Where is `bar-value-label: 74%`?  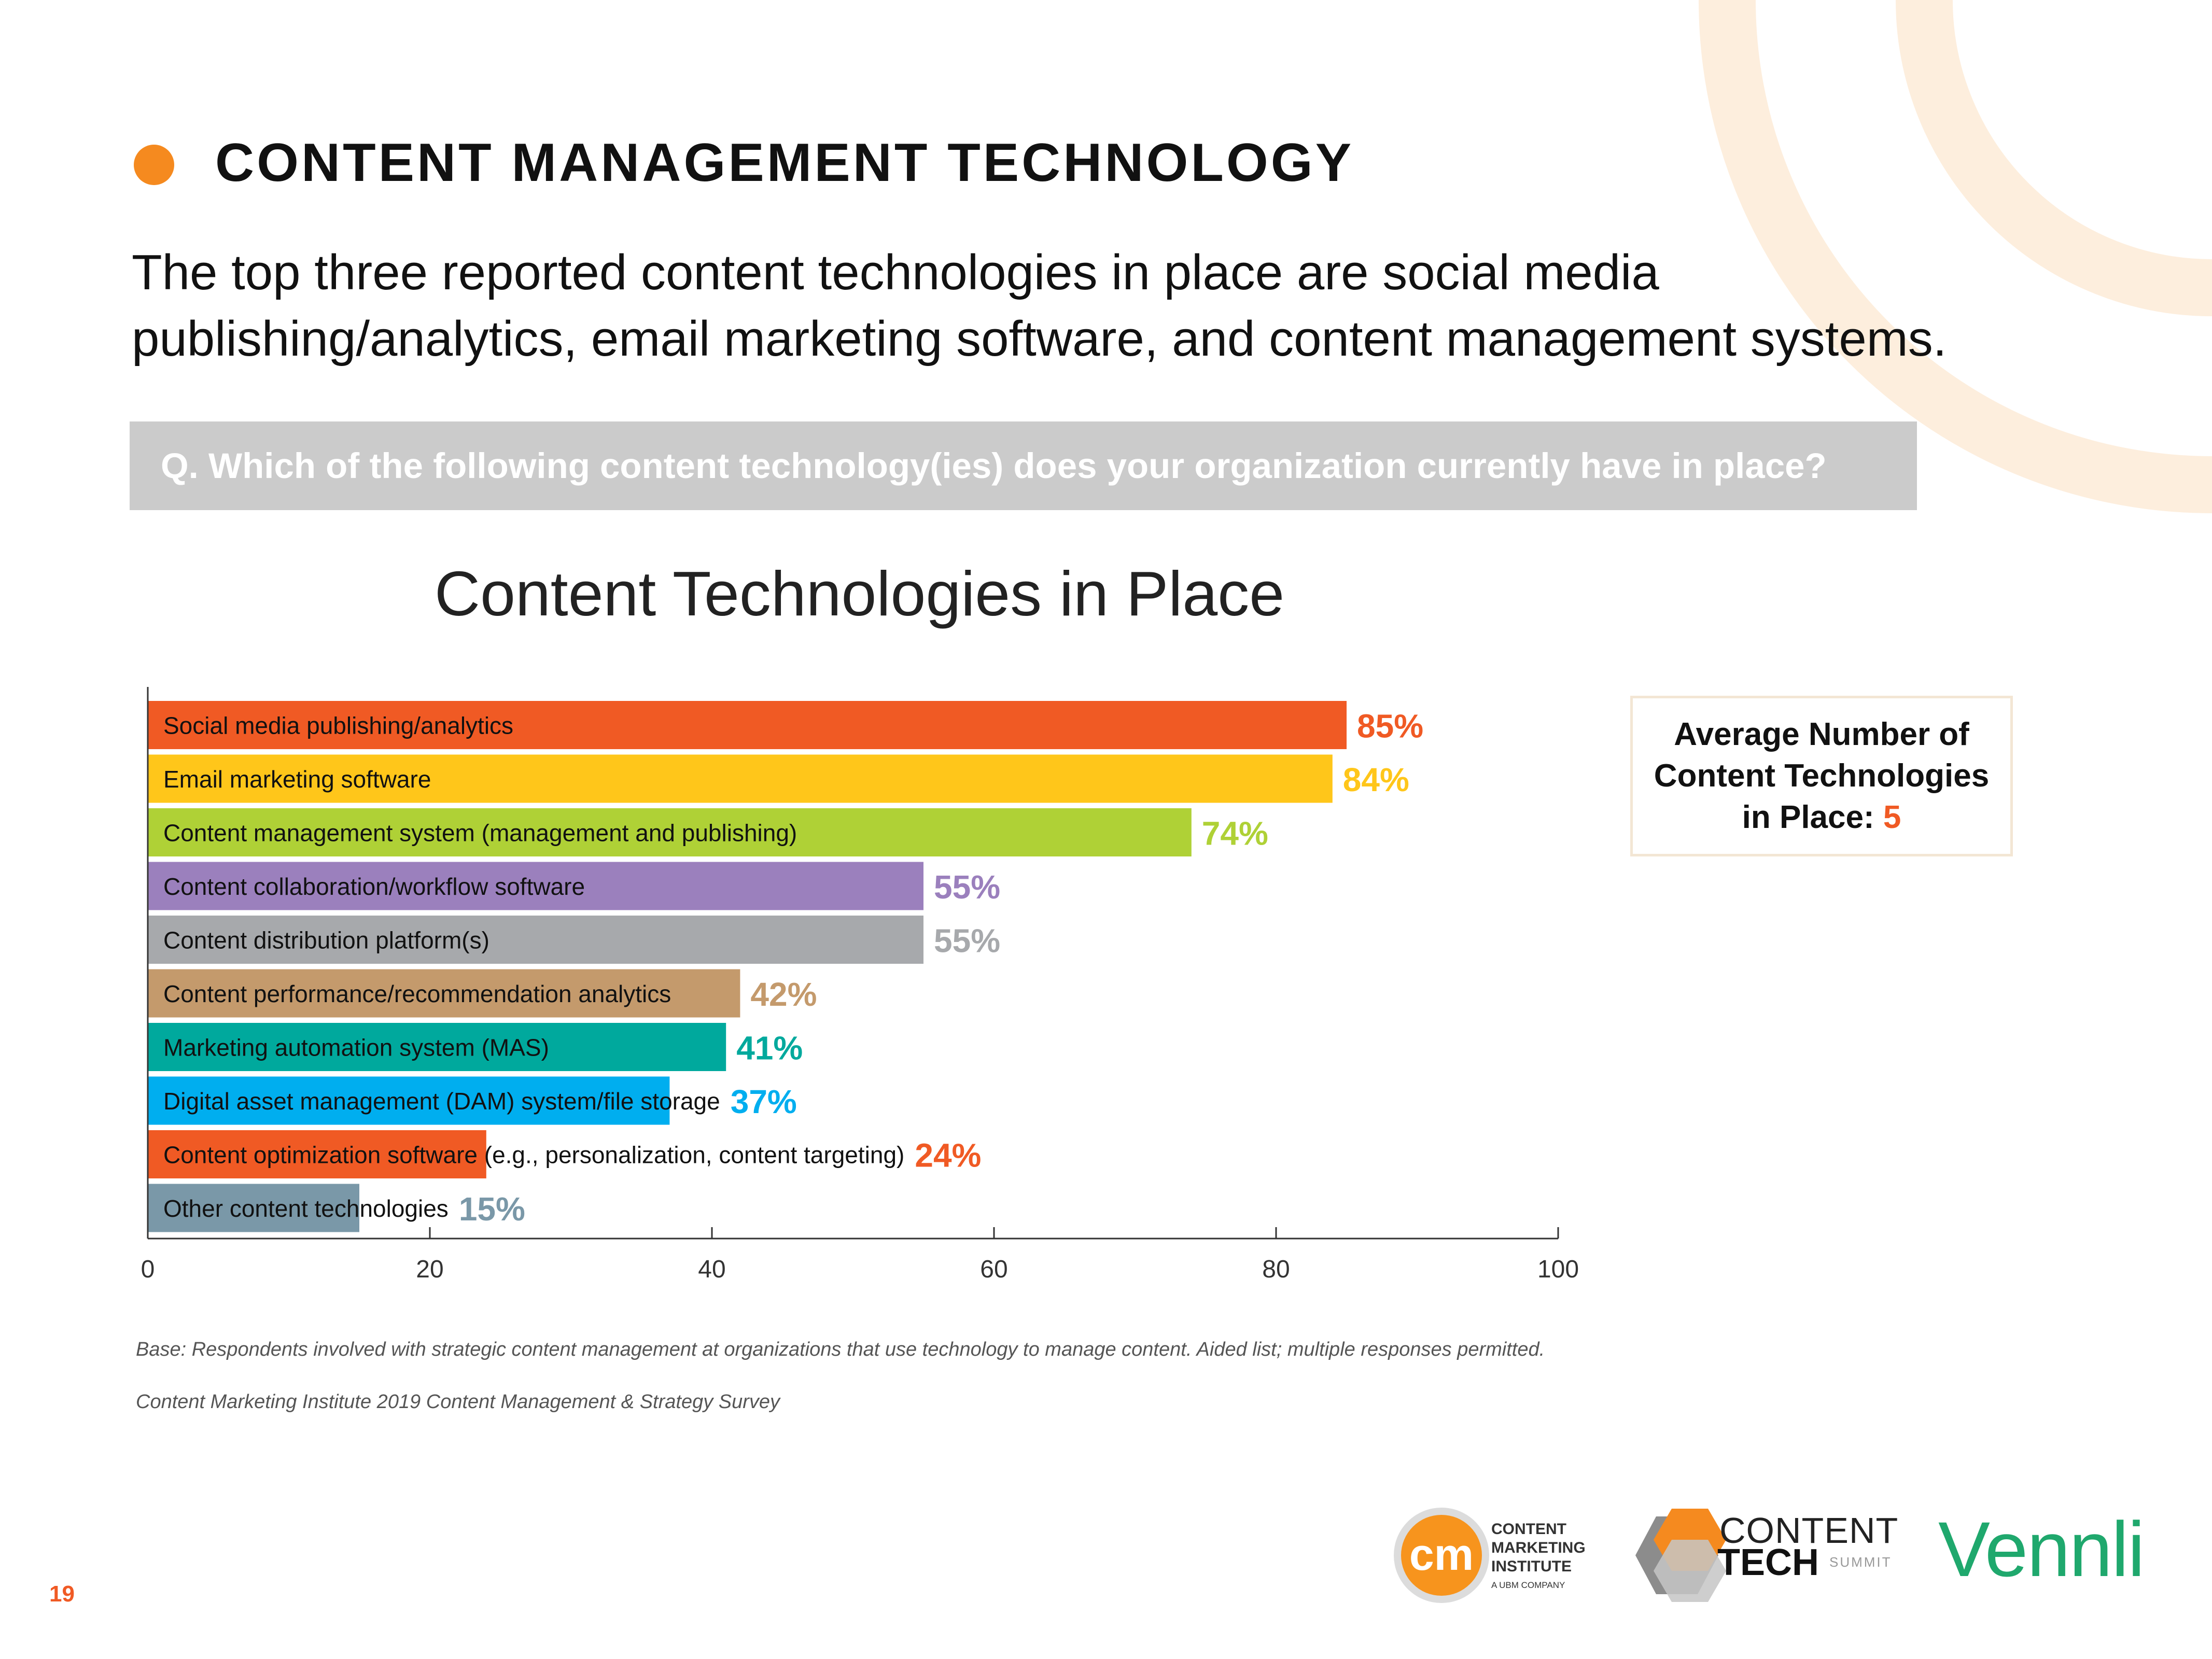
bar-value-label: 74% is located at coordinates (1235, 833).